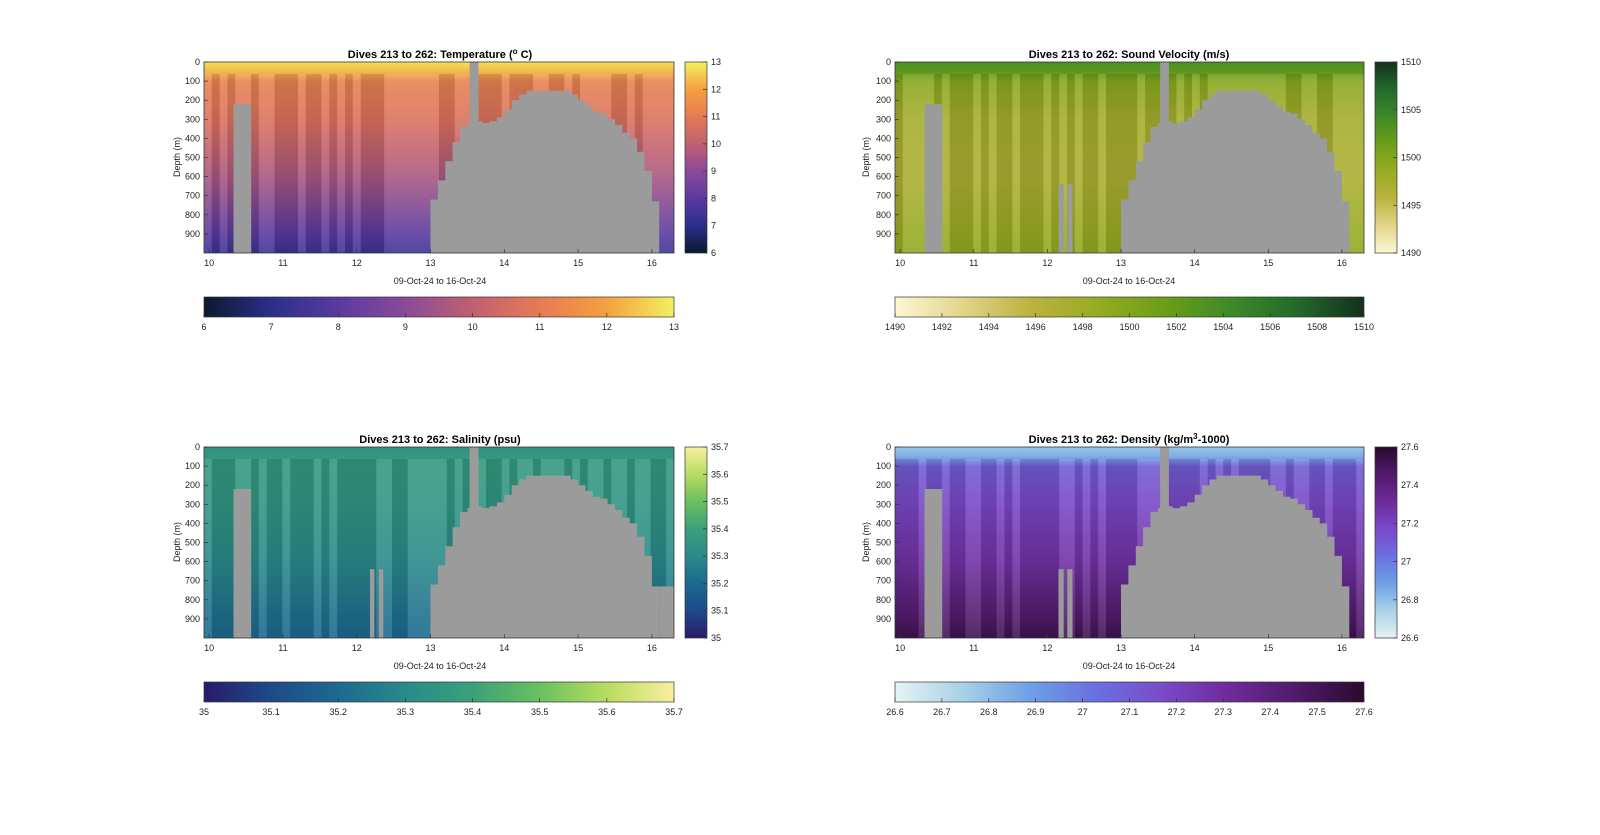 Image resolution: width=1600 pixels, height=835 pixels. Describe the element at coordinates (552, 171) in the screenshot. I see `temperature-seafloor-mask` at that location.